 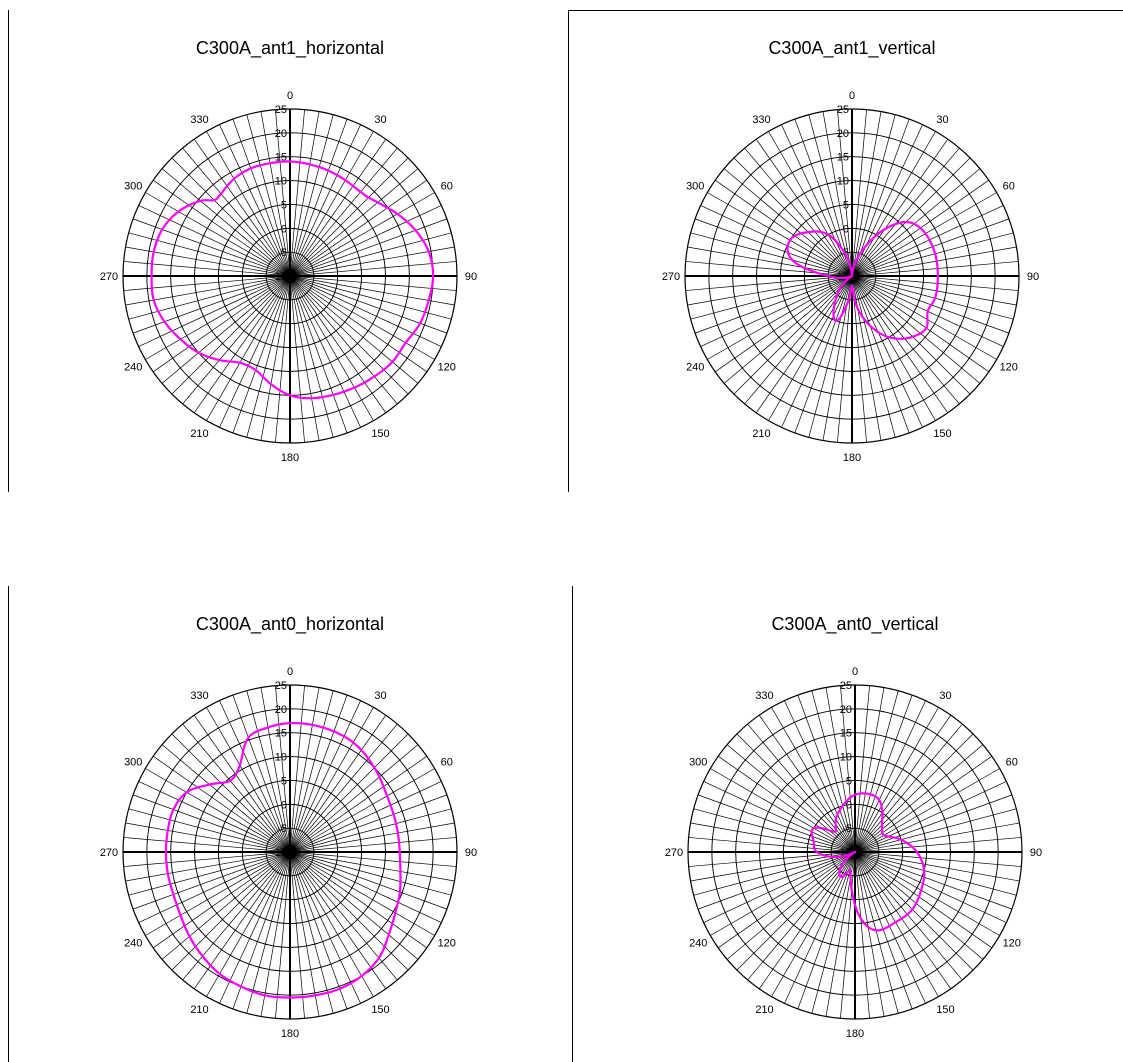 I want to click on angle-label: 270, so click(x=109, y=853).